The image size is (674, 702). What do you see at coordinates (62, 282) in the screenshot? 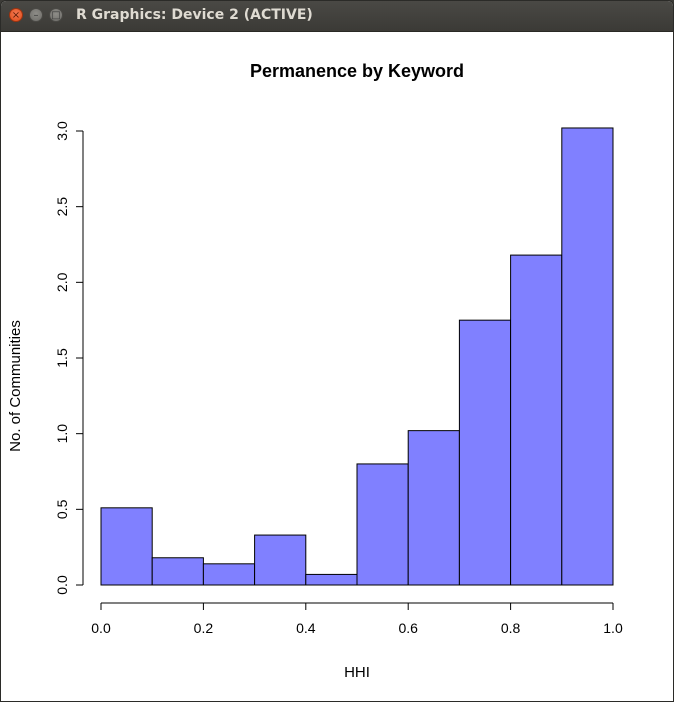
I see `y-tick-label: 2.0` at bounding box center [62, 282].